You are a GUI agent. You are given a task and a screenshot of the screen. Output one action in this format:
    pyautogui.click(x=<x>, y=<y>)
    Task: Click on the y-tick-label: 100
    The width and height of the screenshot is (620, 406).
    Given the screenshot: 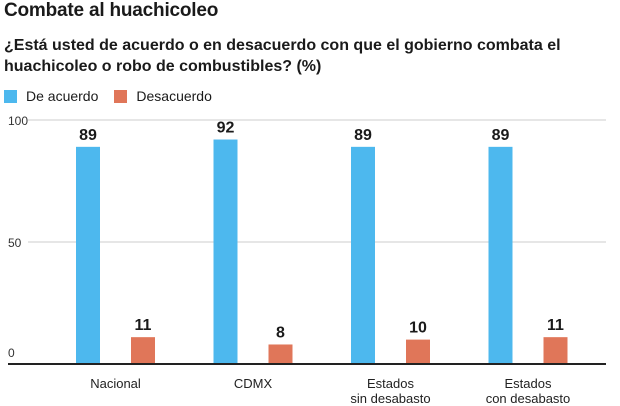 What is the action you would take?
    pyautogui.click(x=18, y=121)
    